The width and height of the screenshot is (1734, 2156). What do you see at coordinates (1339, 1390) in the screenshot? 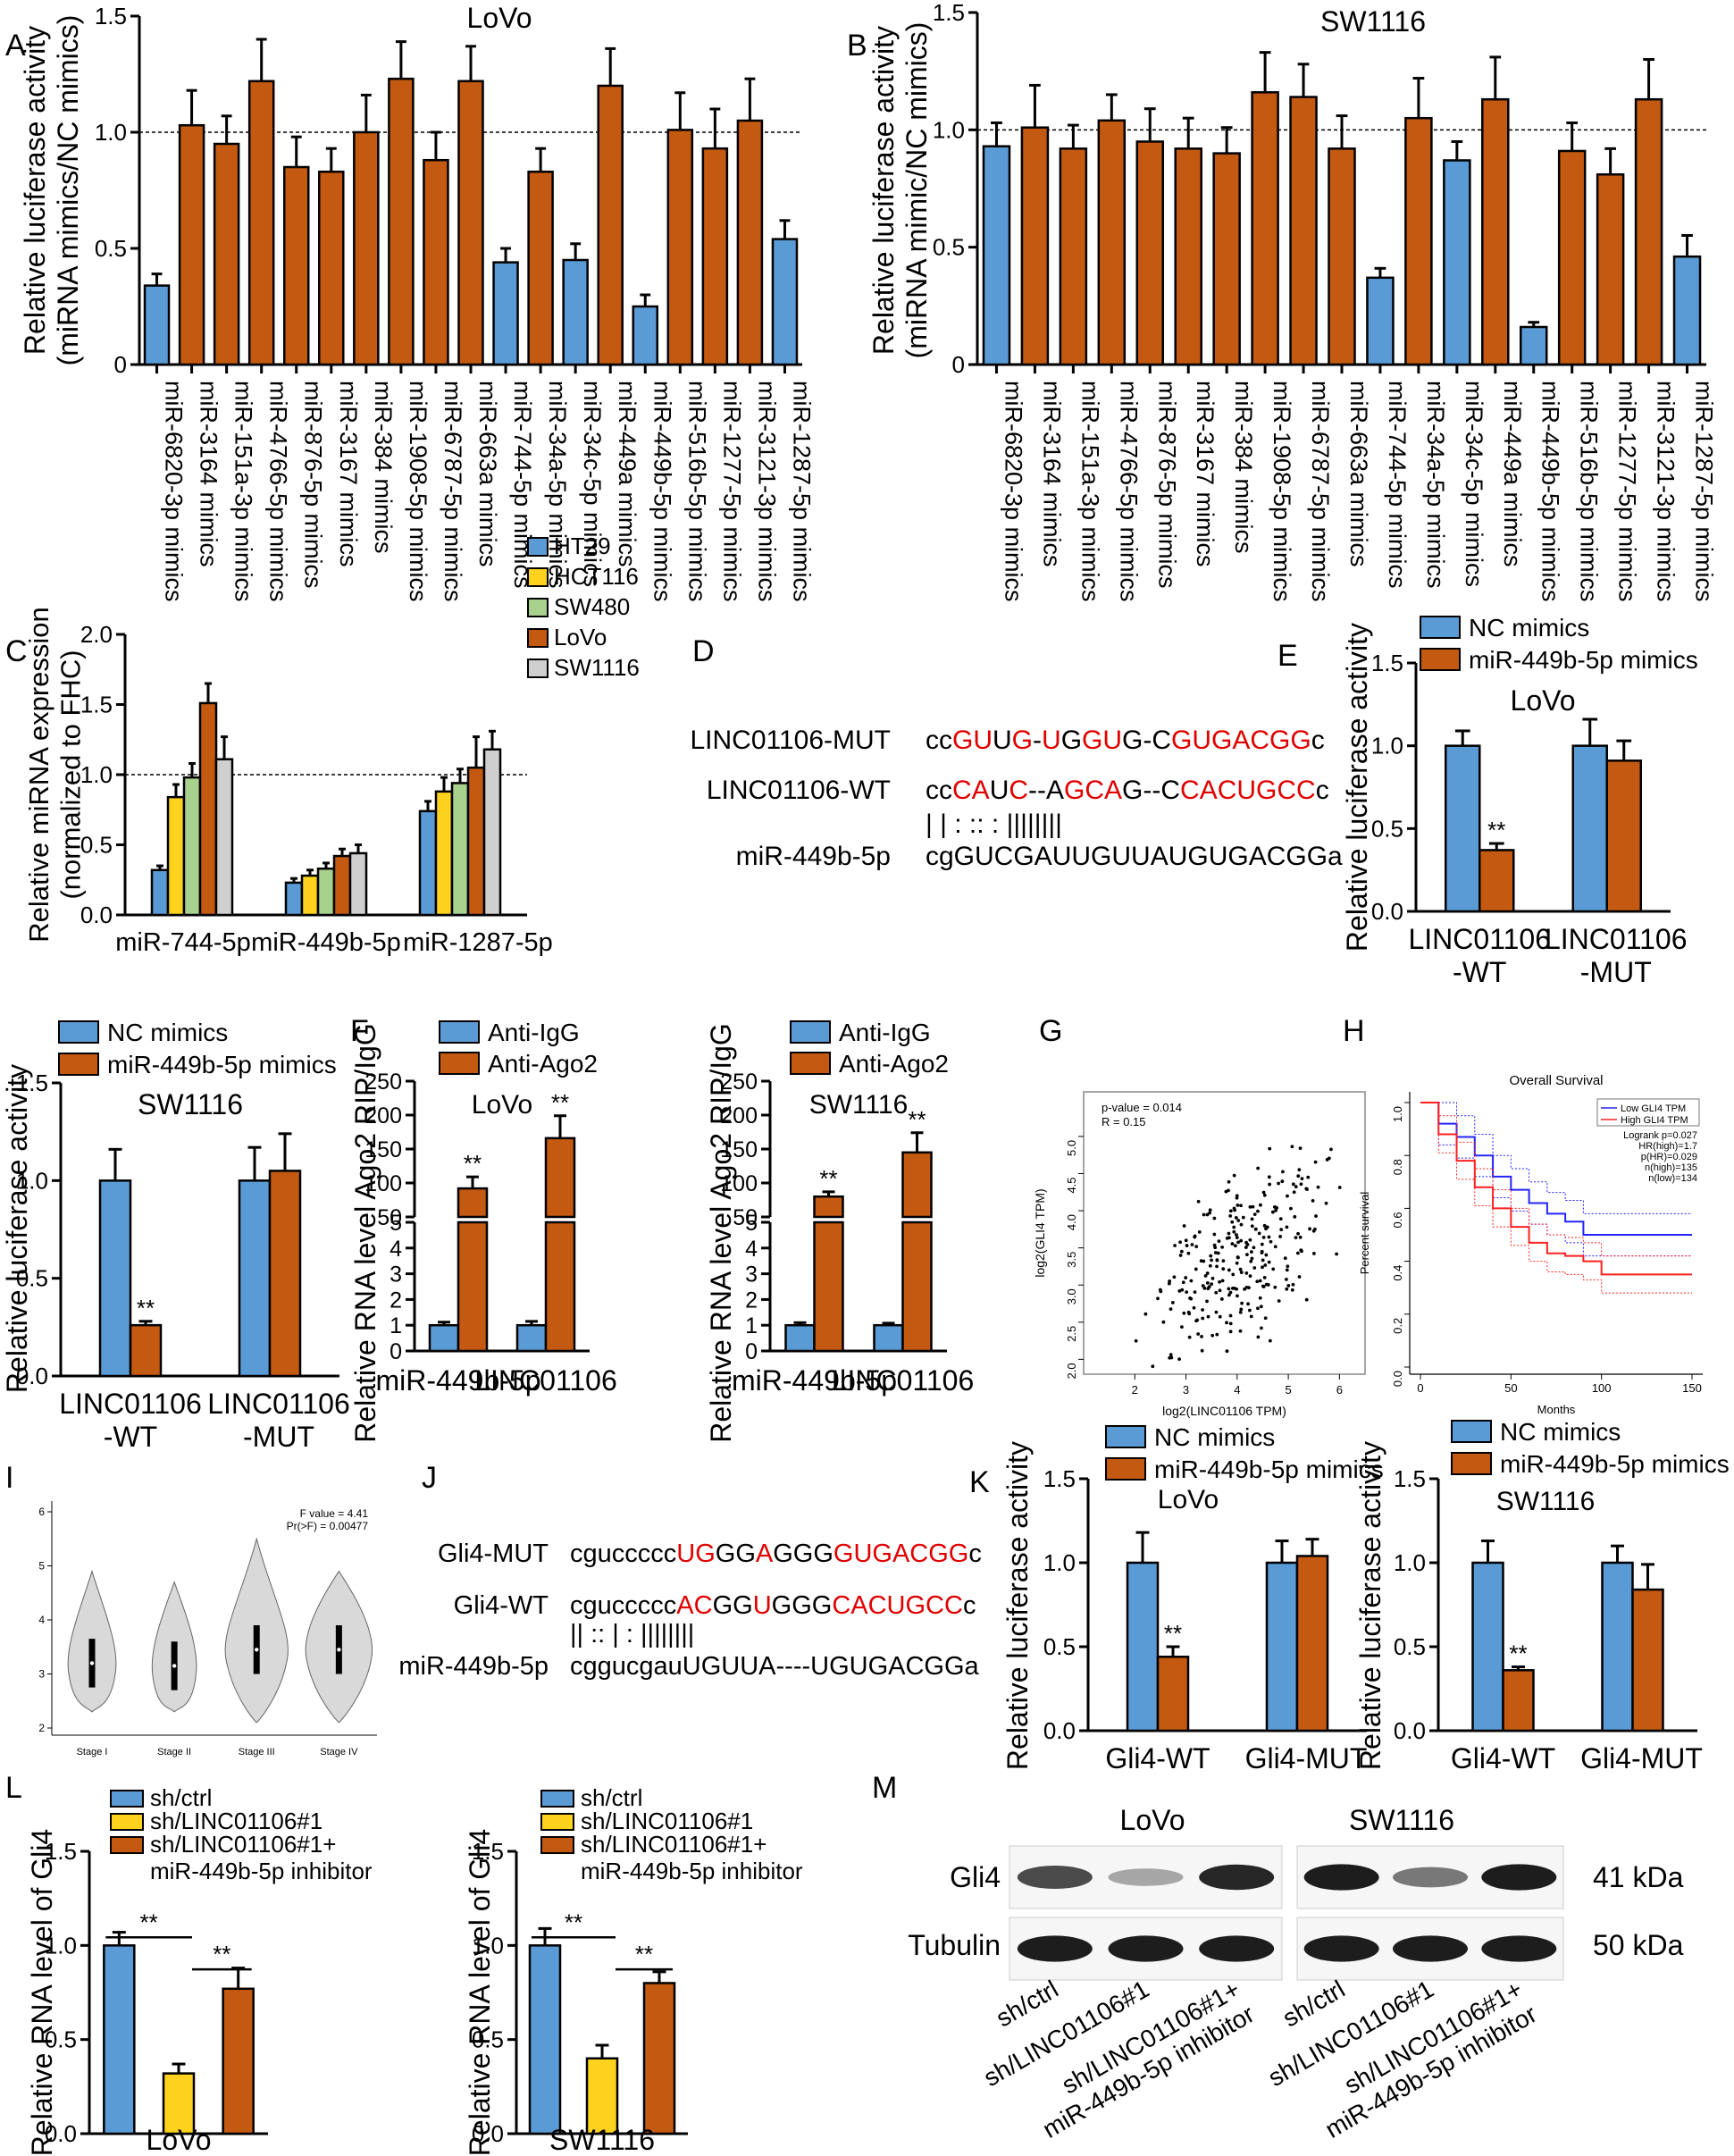
I see `x-tick-label: 6` at bounding box center [1339, 1390].